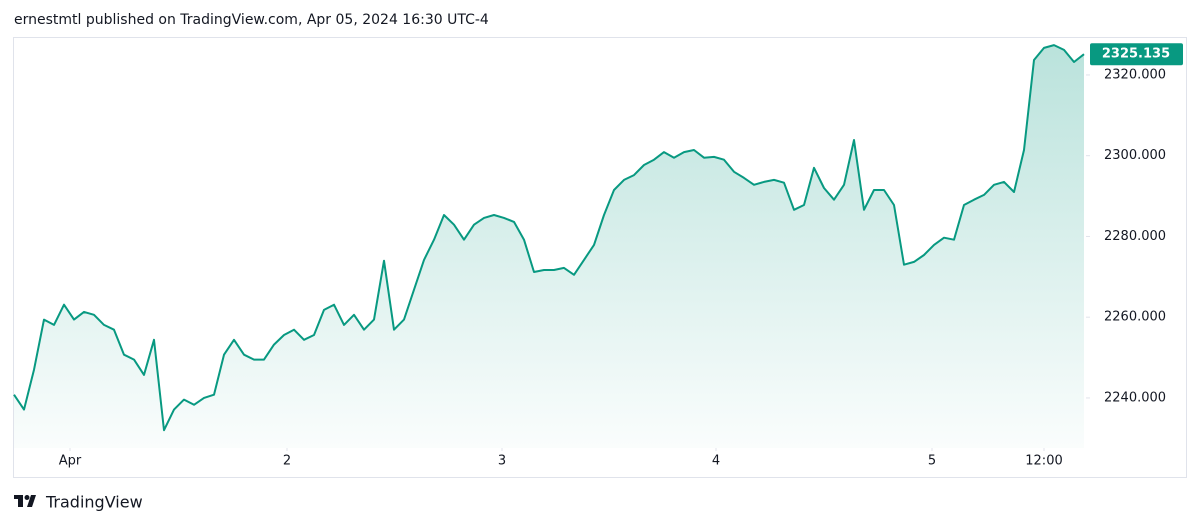 This screenshot has height=527, width=1200. What do you see at coordinates (1135, 317) in the screenshot?
I see `y-tick-label: 2260.000` at bounding box center [1135, 317].